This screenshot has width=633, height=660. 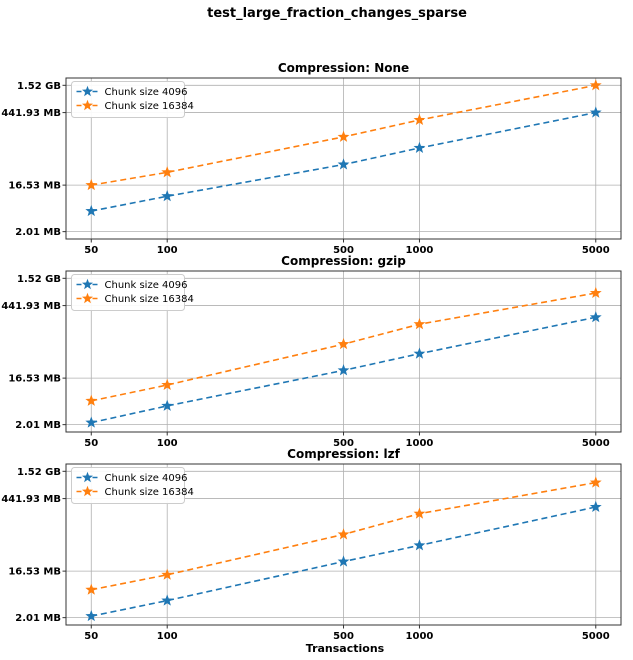 I want to click on subplot-none-title: Compression: None, so click(x=343, y=68).